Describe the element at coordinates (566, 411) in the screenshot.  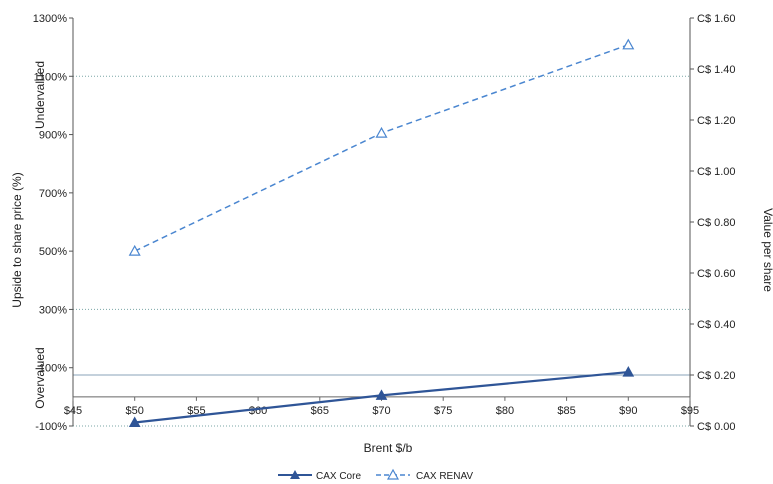
I see `x-tick-label: $85` at that location.